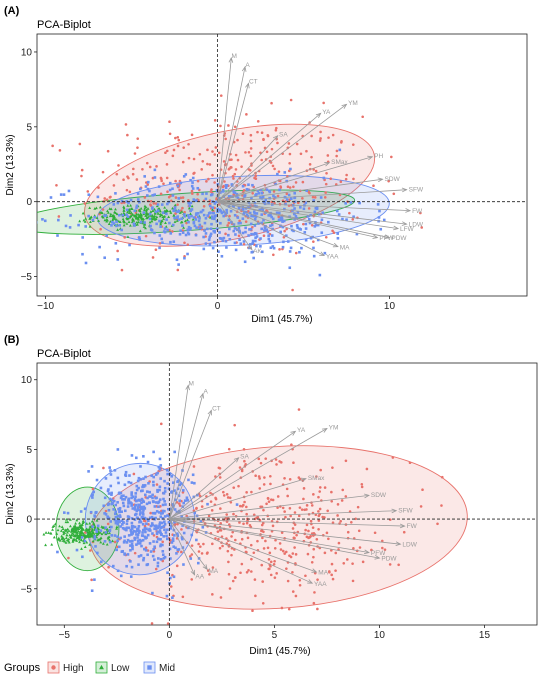 The height and width of the screenshot is (678, 550). What do you see at coordinates (101, 667) in the screenshot?
I see `legend-marker-low` at bounding box center [101, 667].